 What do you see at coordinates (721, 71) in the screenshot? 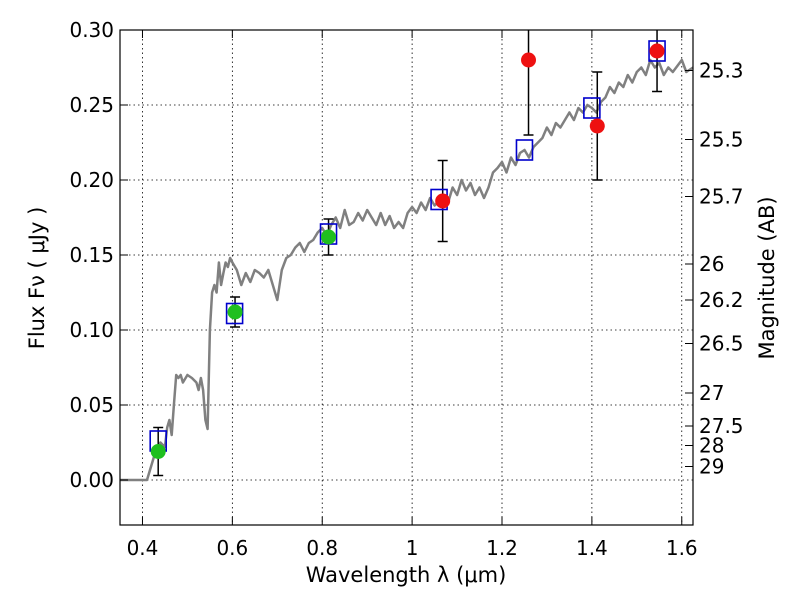
I see `right-tick-label: 25.3` at bounding box center [721, 71].